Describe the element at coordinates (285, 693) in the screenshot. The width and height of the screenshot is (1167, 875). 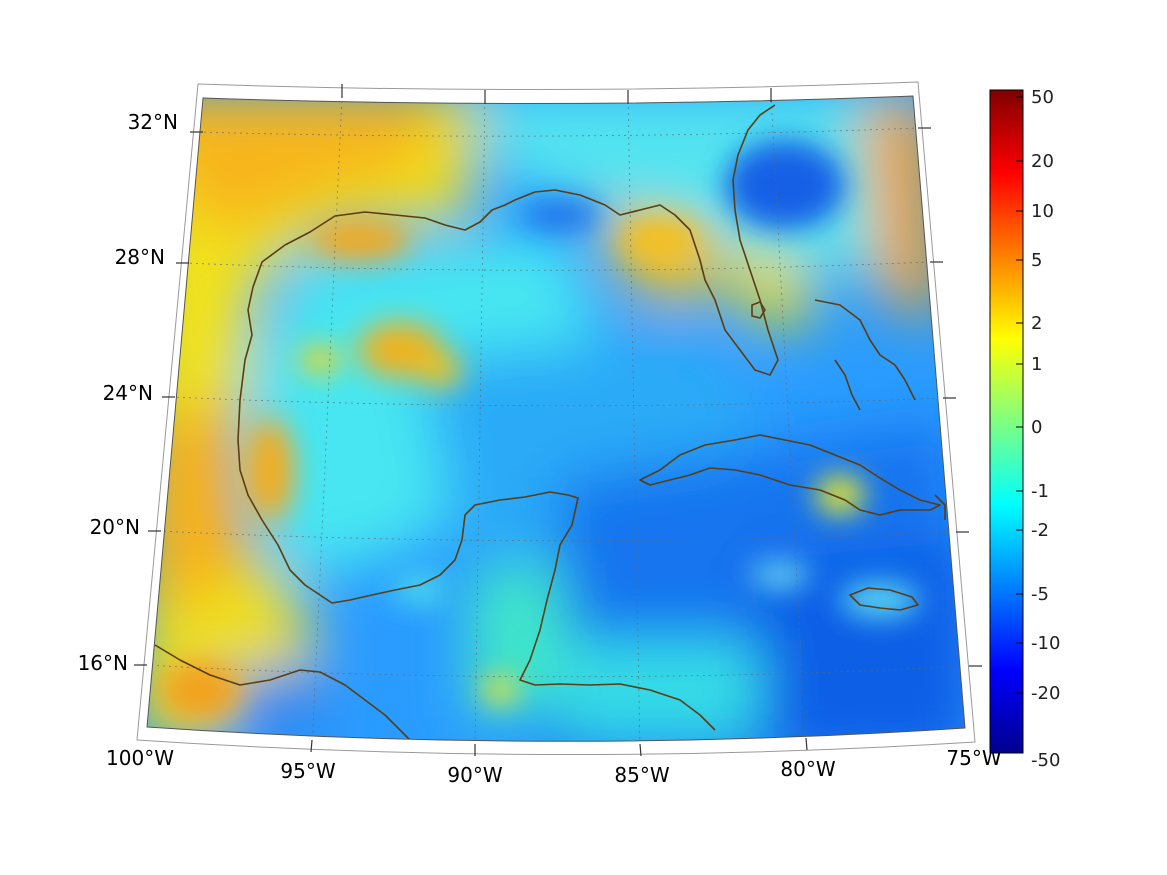
I see `pacific-coast` at that location.